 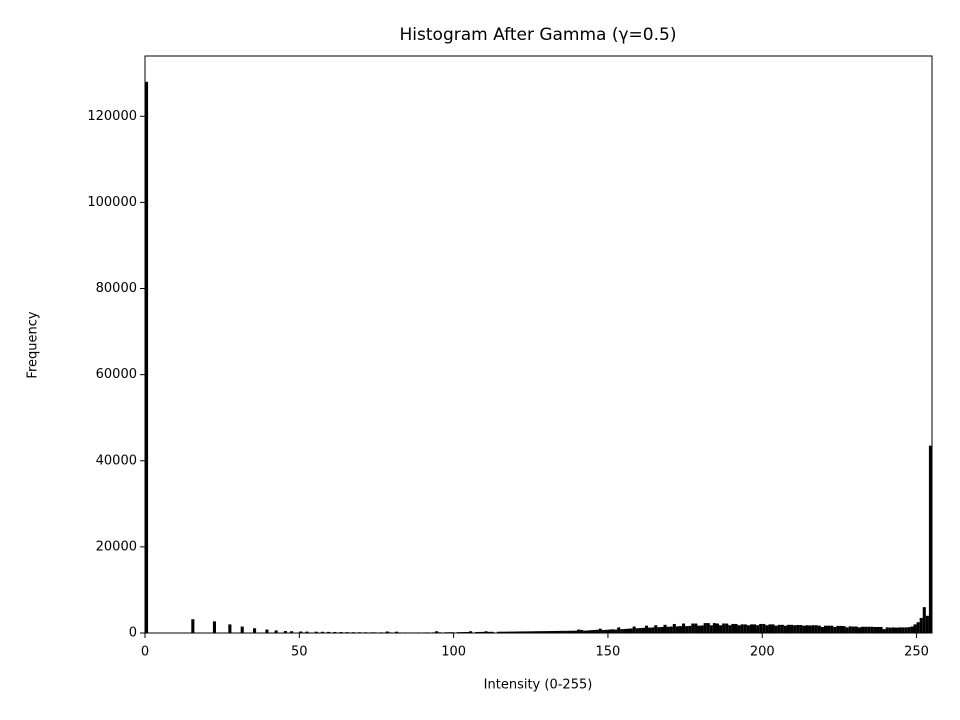 I want to click on x-tick-label: 0, so click(x=145, y=652).